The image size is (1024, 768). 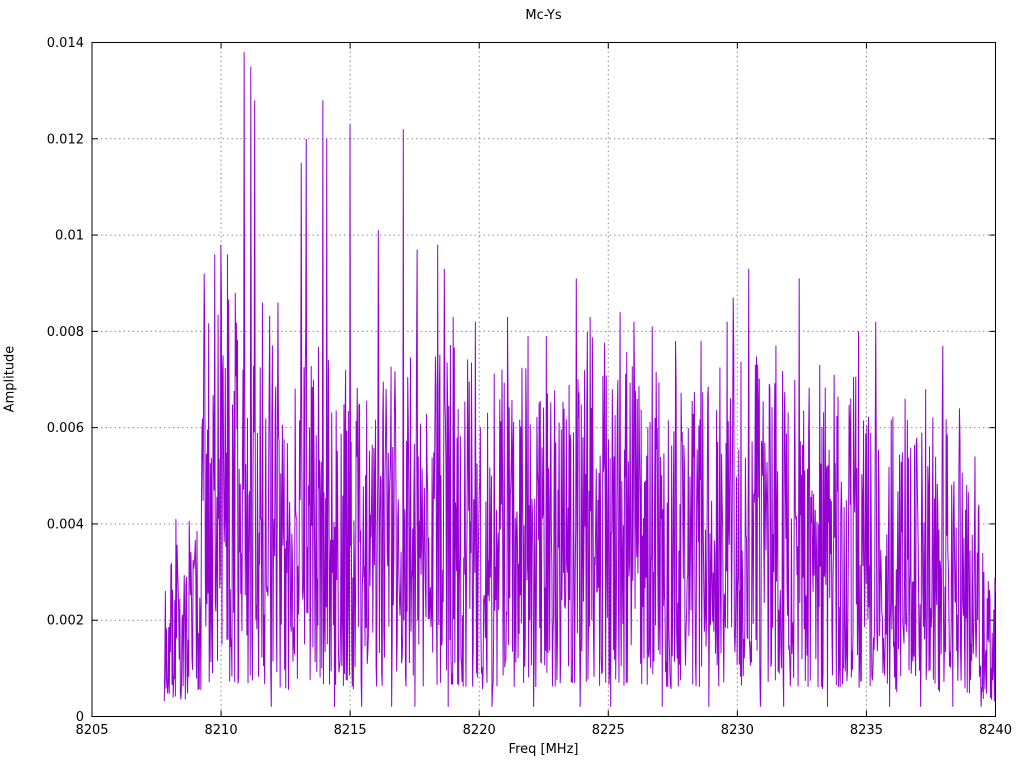 What do you see at coordinates (65, 621) in the screenshot?
I see `y-tick-label: 0.002` at bounding box center [65, 621].